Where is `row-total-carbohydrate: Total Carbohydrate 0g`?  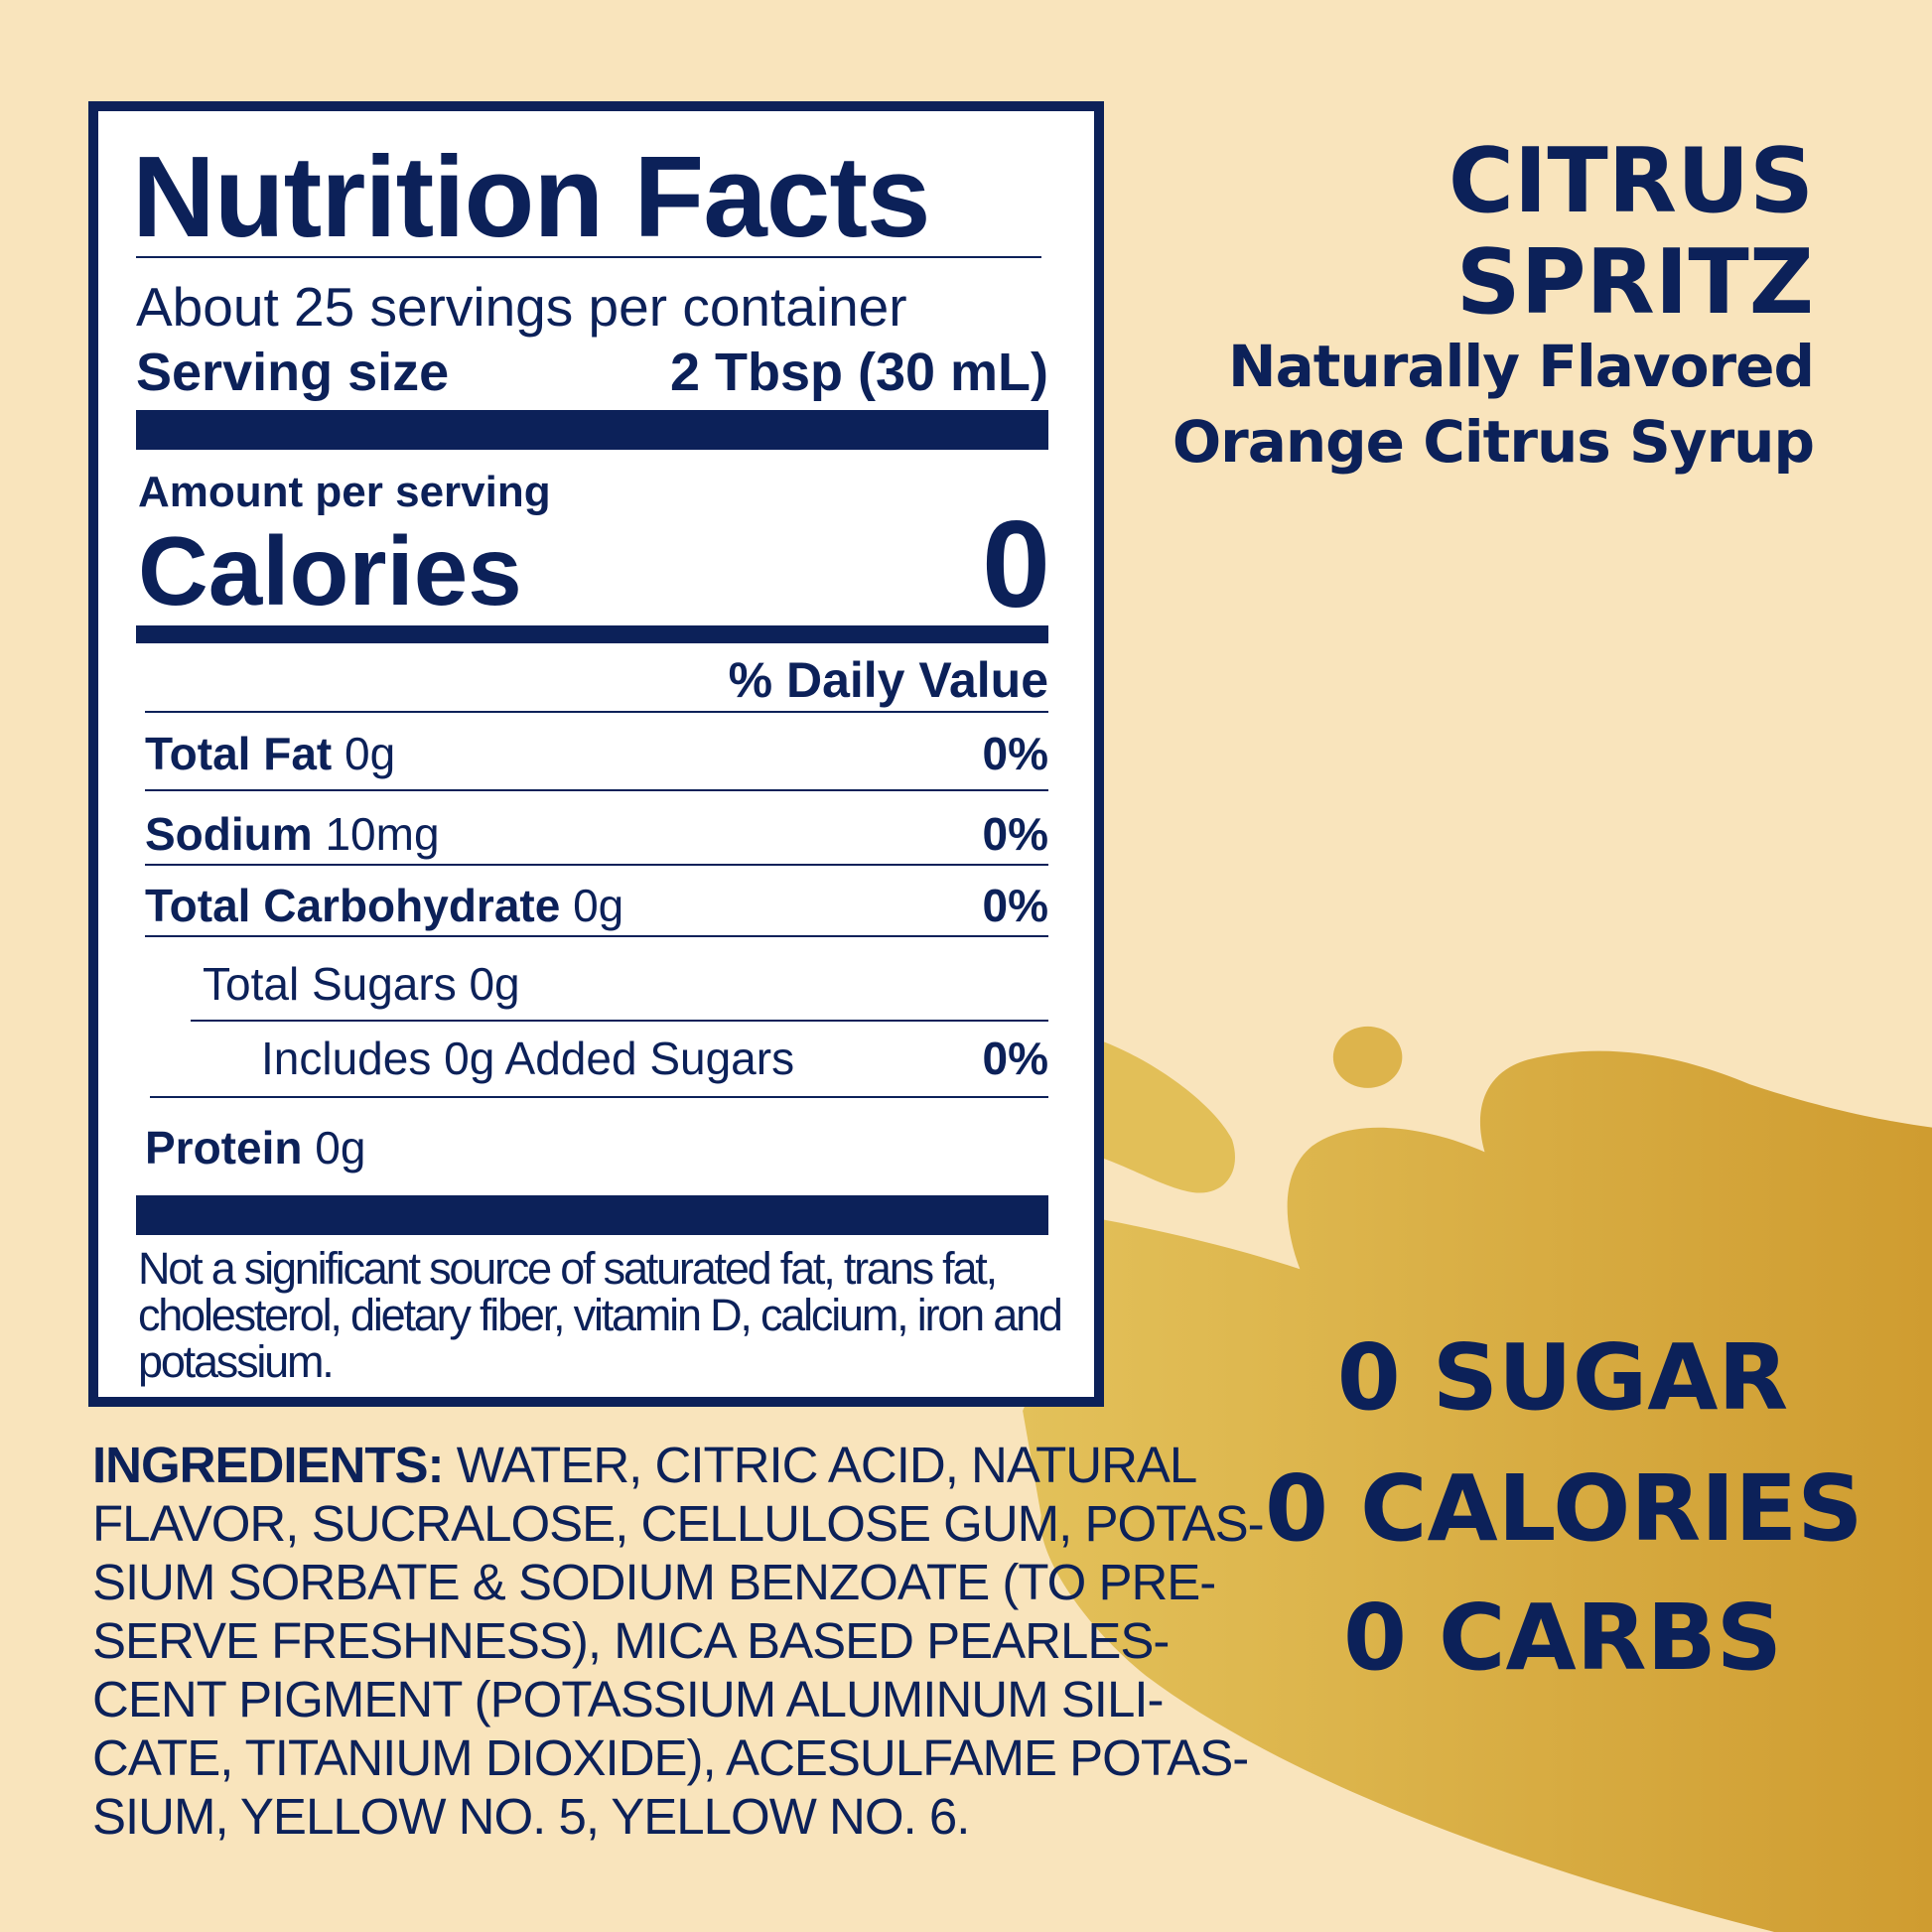
row-total-carbohydrate: Total Carbohydrate 0g is located at coordinates (384, 906).